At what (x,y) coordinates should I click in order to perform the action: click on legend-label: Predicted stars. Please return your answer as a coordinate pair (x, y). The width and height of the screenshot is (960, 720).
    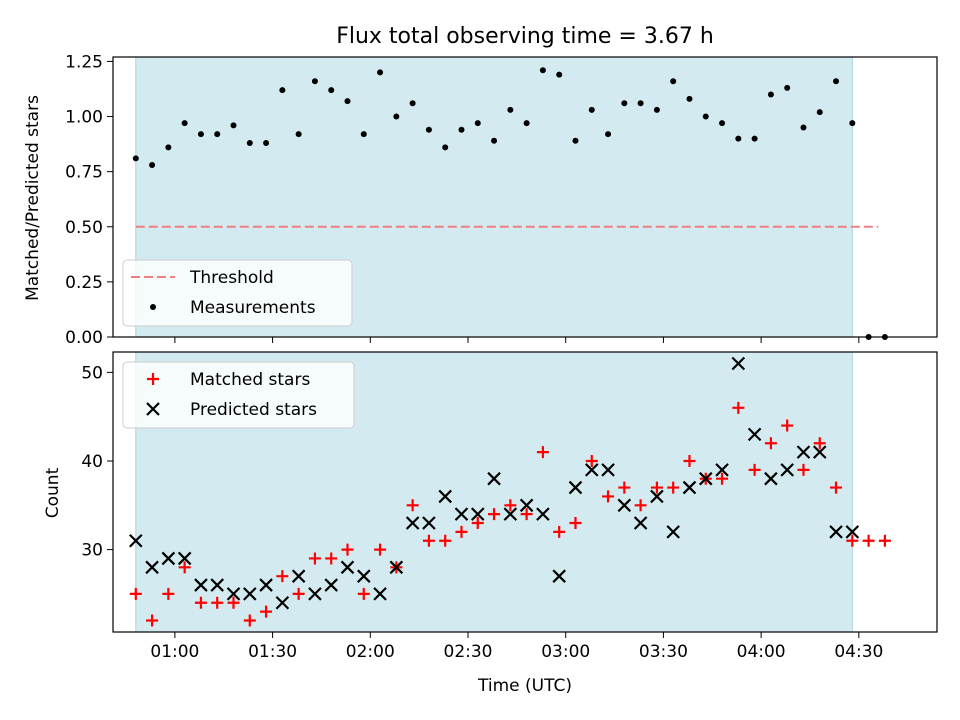
    Looking at the image, I should click on (253, 410).